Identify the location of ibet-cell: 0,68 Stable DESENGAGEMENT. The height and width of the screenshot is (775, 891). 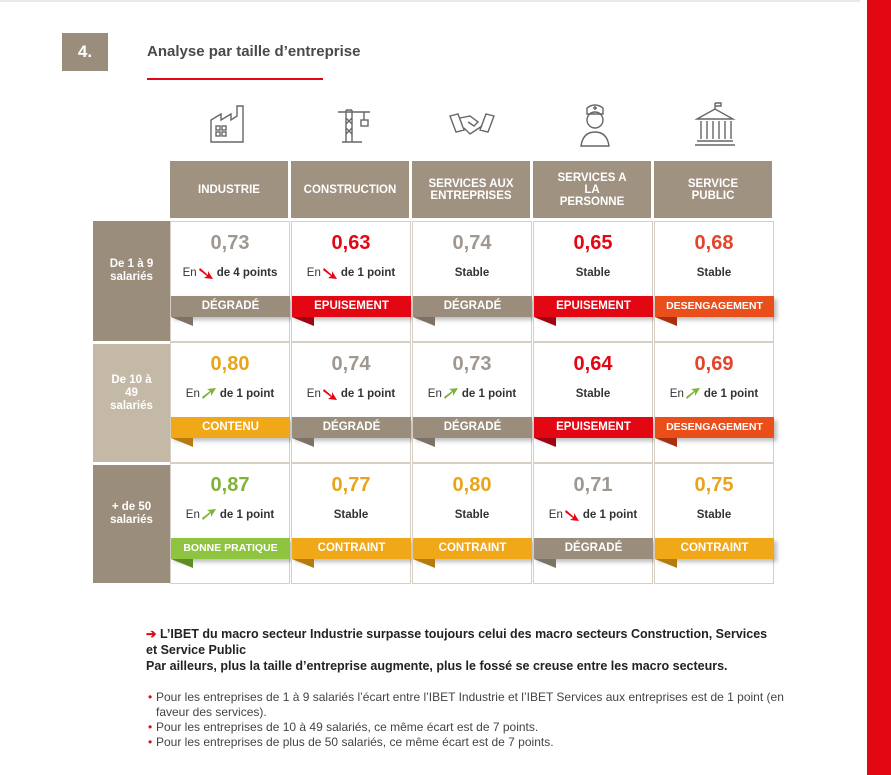
(714, 281).